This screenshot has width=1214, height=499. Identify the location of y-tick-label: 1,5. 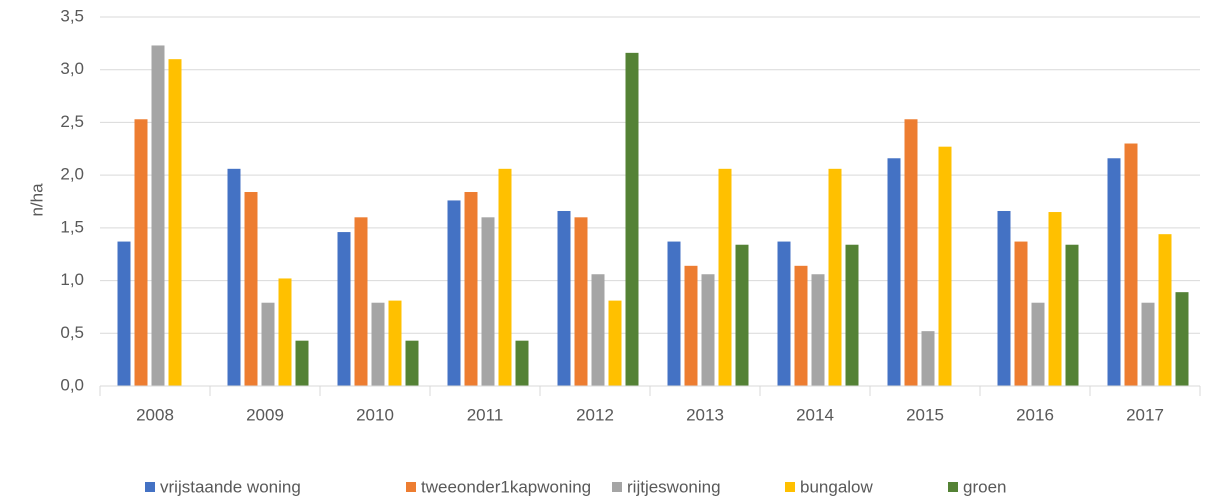
(72, 226).